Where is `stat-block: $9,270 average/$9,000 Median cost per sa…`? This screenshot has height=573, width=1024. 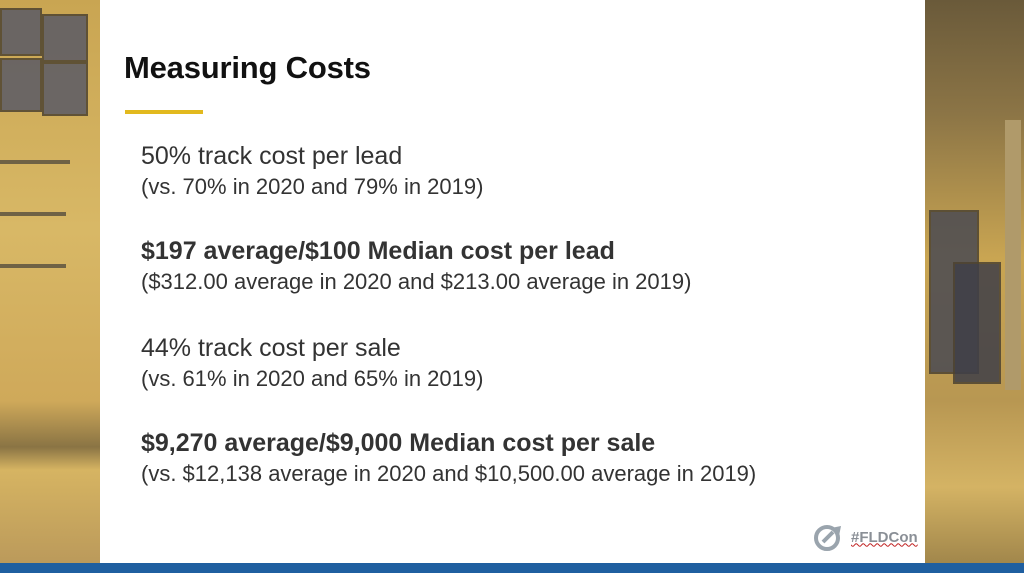 stat-block: $9,270 average/$9,000 Median cost per sa… is located at coordinates (448, 458).